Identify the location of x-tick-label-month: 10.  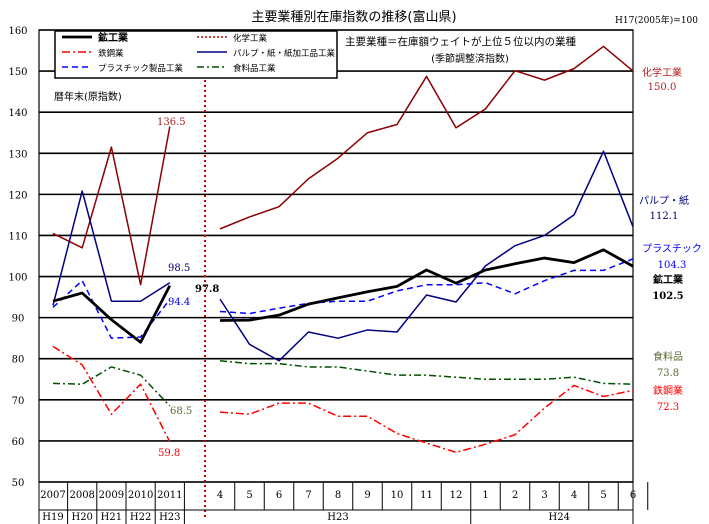
(397, 495).